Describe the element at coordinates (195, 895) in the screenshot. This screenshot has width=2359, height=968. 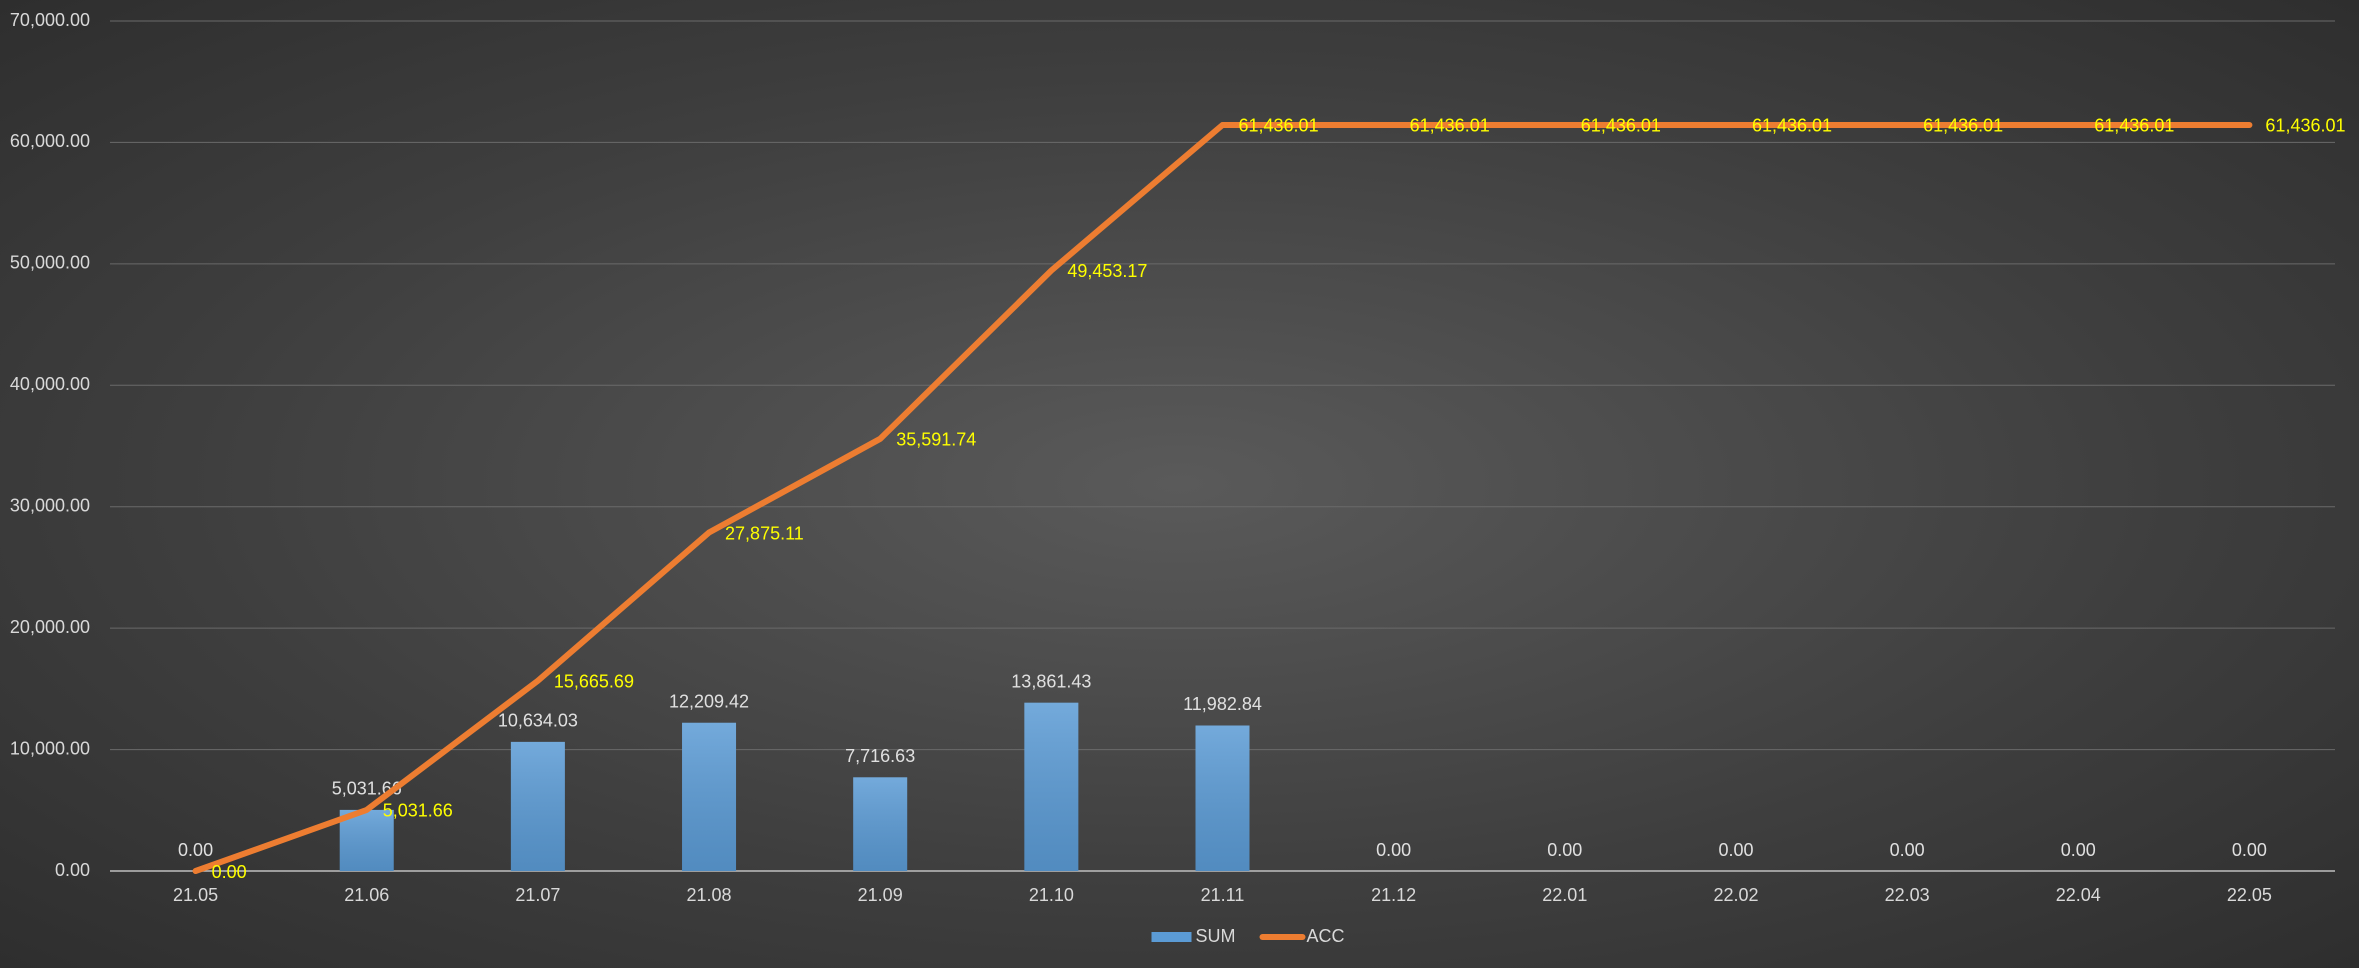
I see `x-tick-label: 21.05` at that location.